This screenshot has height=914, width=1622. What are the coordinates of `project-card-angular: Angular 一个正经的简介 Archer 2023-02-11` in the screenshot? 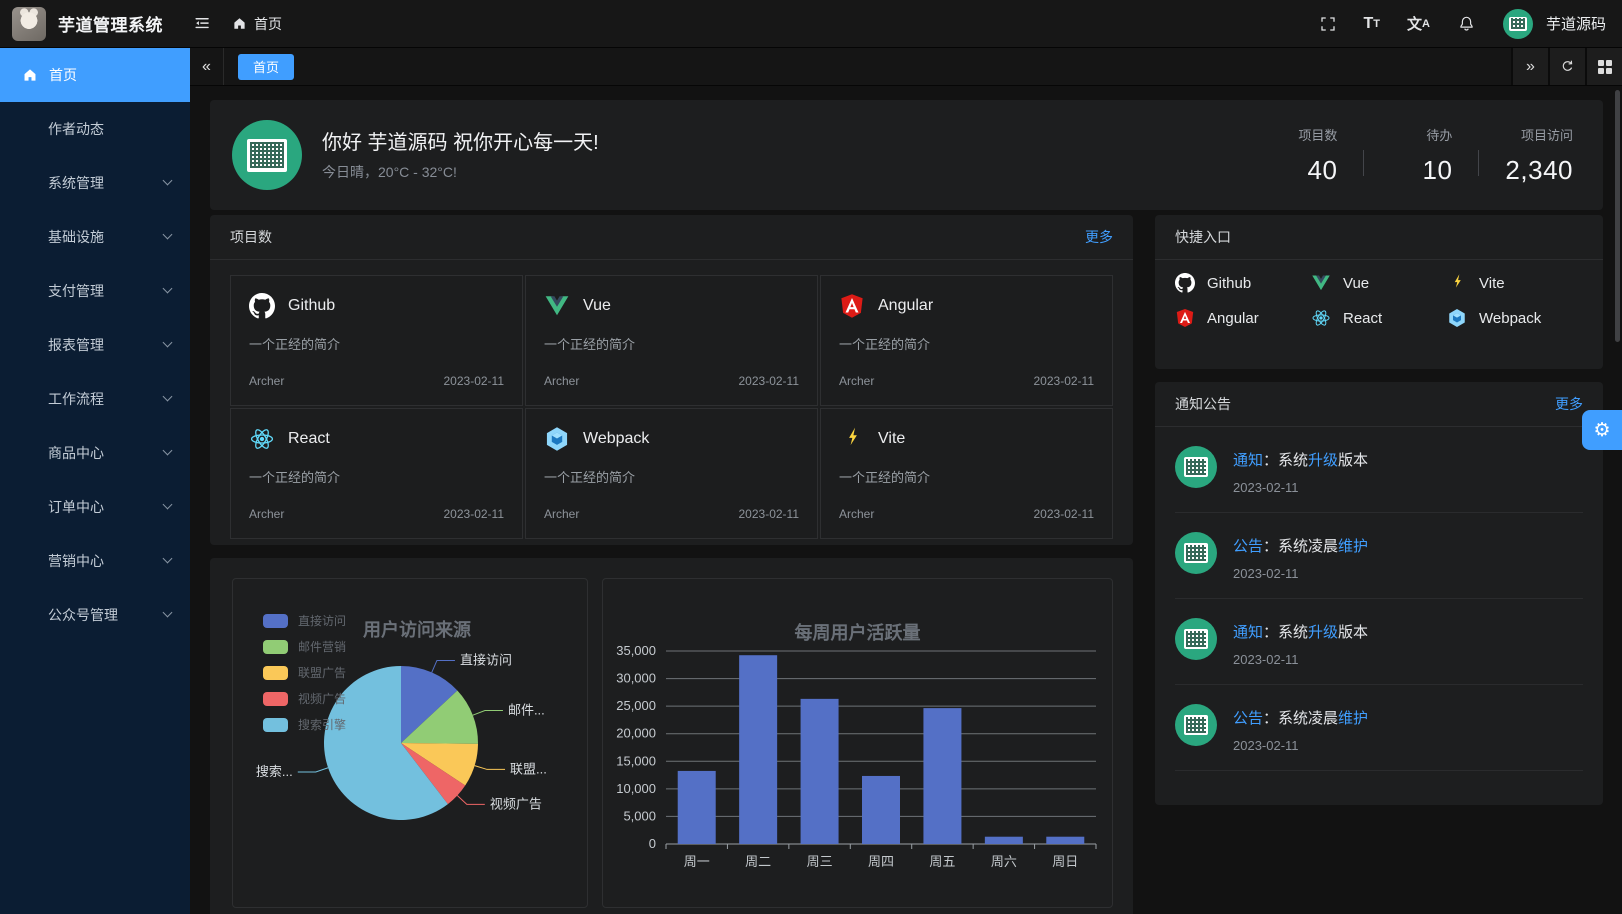 It's located at (966, 340).